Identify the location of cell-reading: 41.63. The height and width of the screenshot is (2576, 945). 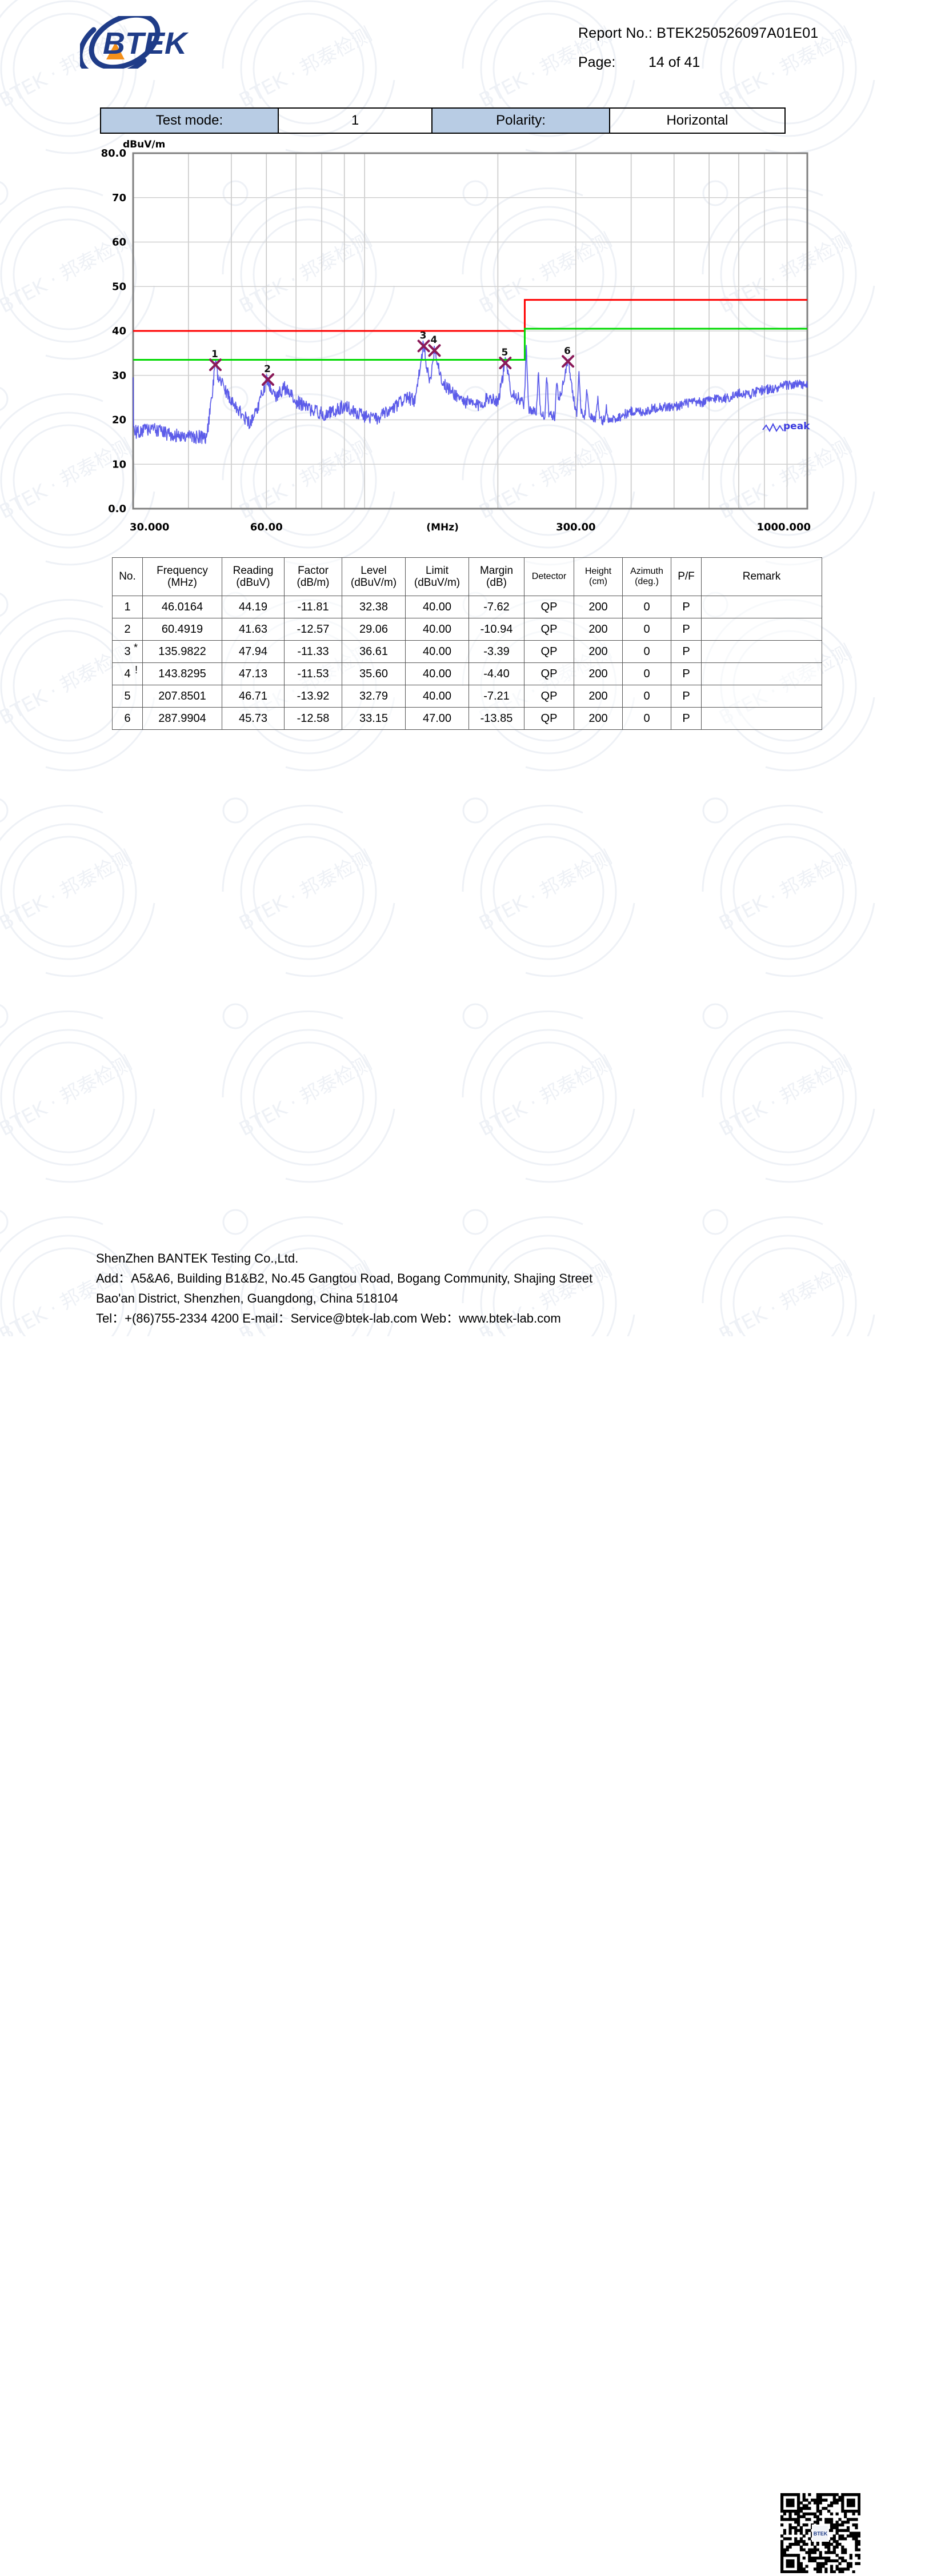
(253, 630).